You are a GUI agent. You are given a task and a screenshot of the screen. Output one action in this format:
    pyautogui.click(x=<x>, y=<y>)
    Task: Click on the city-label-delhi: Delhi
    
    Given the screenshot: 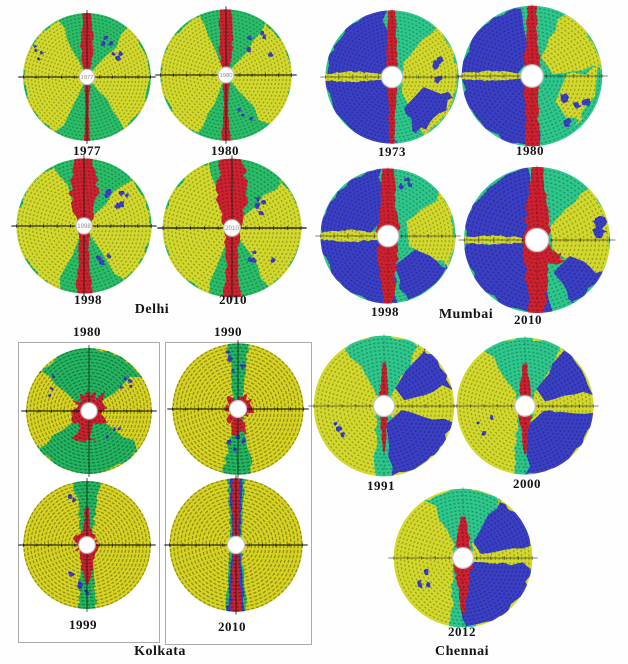 What is the action you would take?
    pyautogui.click(x=152, y=309)
    